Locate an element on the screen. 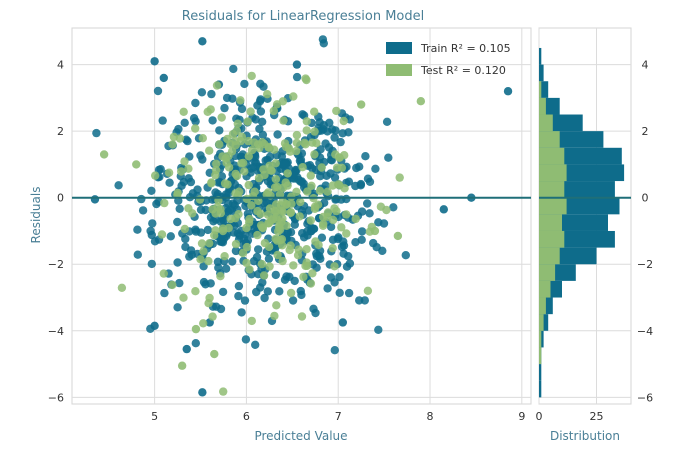 This screenshot has width=683, height=468. y-tick-label: 0 is located at coordinates (60, 198).